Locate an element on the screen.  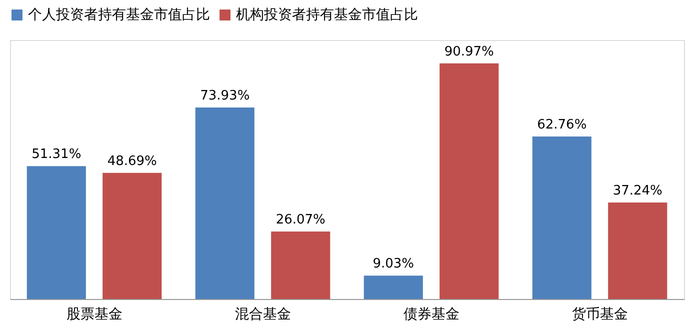
x-tick-label: 债券基金 is located at coordinates (431, 314).